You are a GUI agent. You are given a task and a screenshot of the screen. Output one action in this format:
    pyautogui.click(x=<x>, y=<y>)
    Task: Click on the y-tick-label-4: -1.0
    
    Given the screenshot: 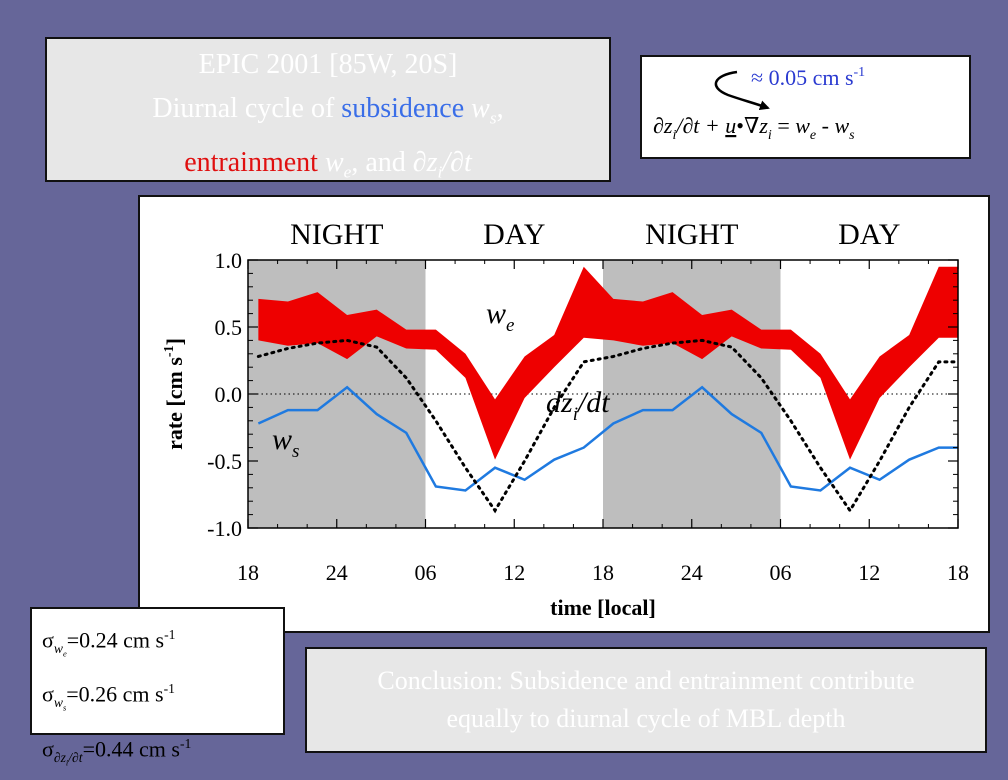 What is the action you would take?
    pyautogui.click(x=224, y=528)
    